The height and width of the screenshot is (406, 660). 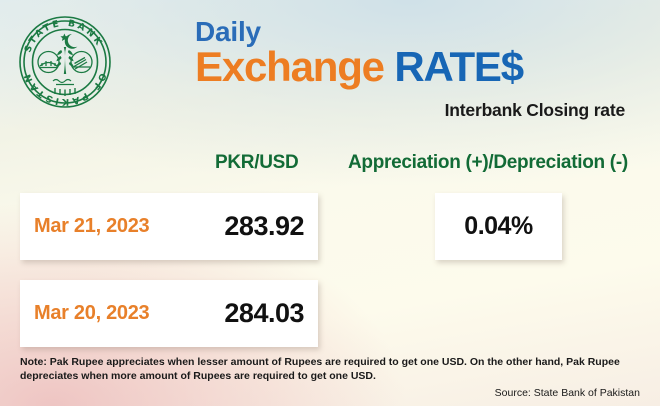 I want to click on change-value: 0.04%, so click(x=498, y=226).